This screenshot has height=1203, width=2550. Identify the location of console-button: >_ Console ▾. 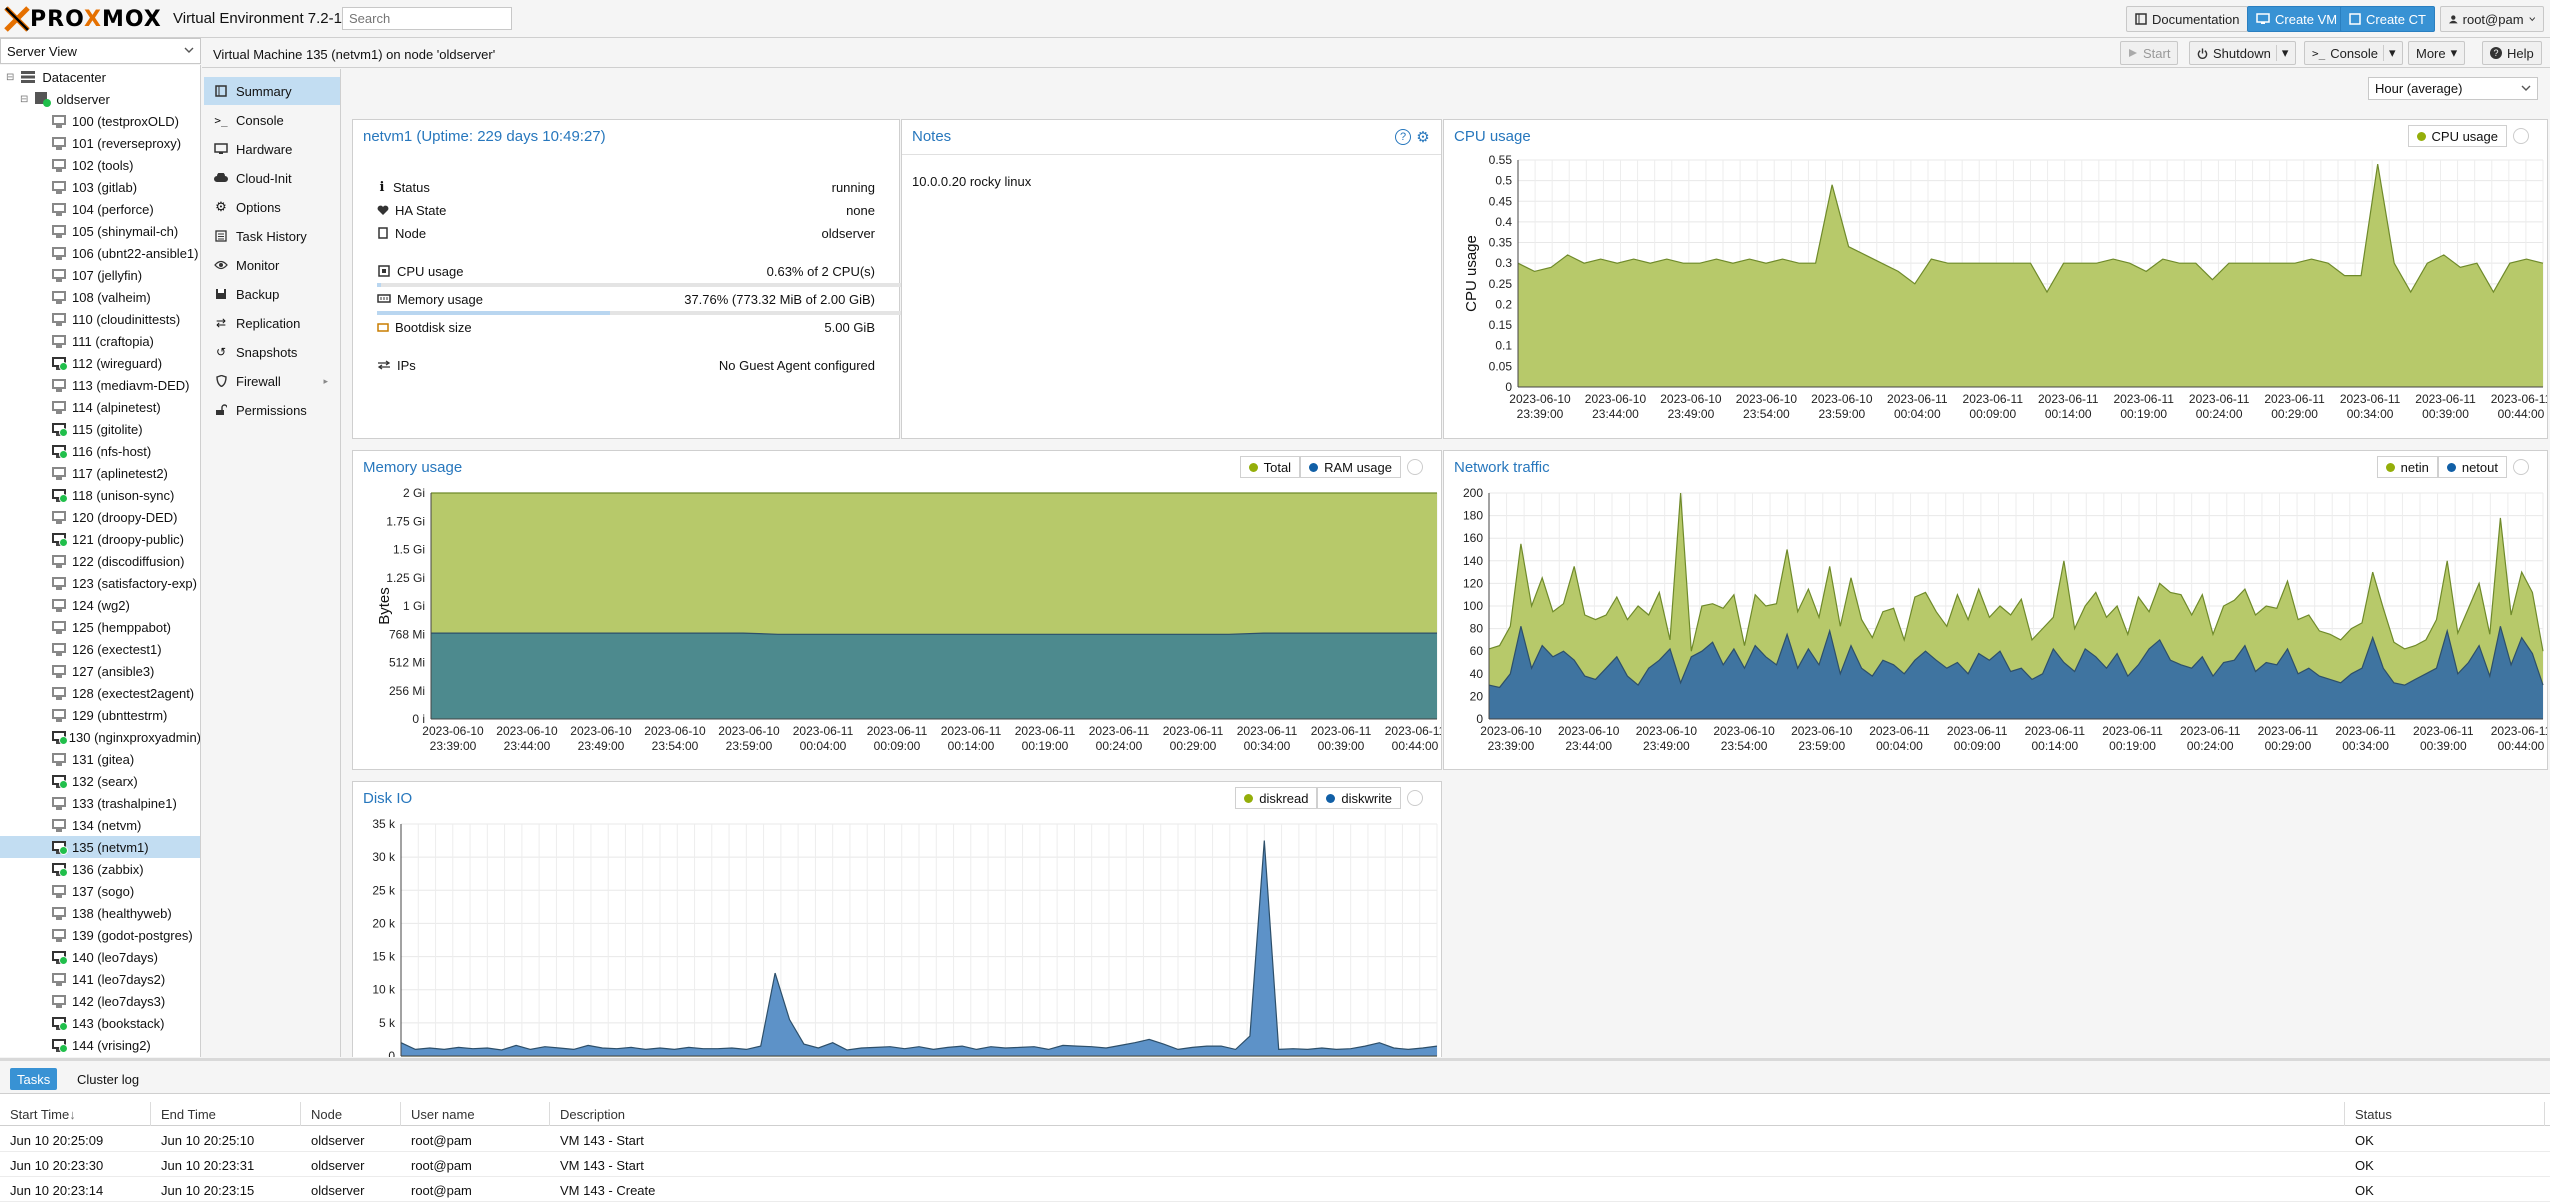
(2354, 53).